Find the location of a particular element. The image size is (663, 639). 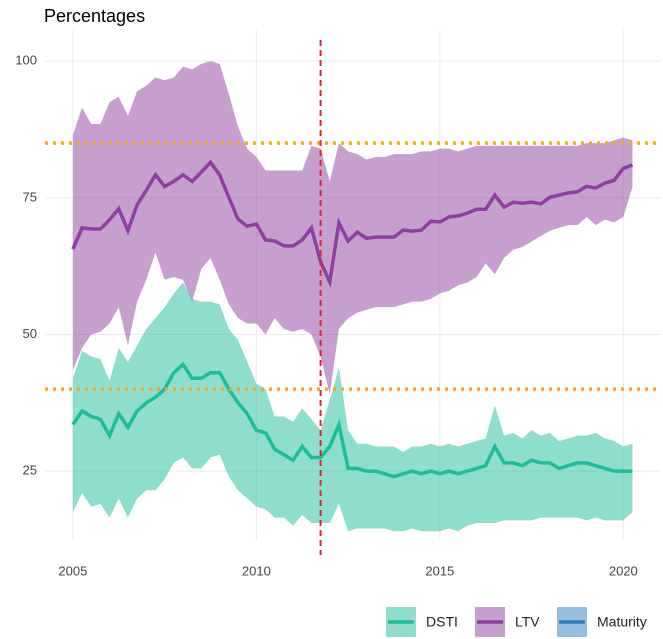

x-tick-label: 2005 is located at coordinates (72, 570).